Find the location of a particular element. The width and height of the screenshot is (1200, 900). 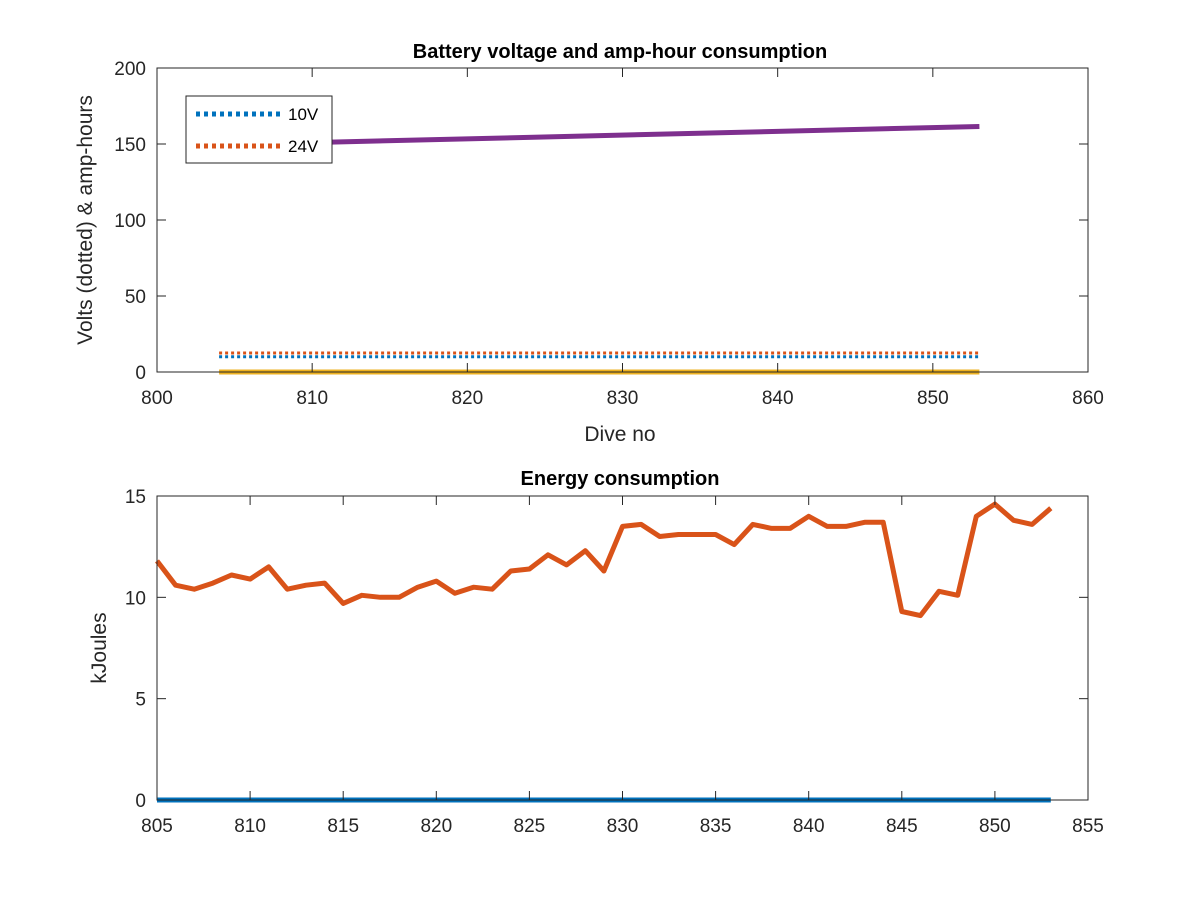

legend: 10V 24V is located at coordinates (259, 129).